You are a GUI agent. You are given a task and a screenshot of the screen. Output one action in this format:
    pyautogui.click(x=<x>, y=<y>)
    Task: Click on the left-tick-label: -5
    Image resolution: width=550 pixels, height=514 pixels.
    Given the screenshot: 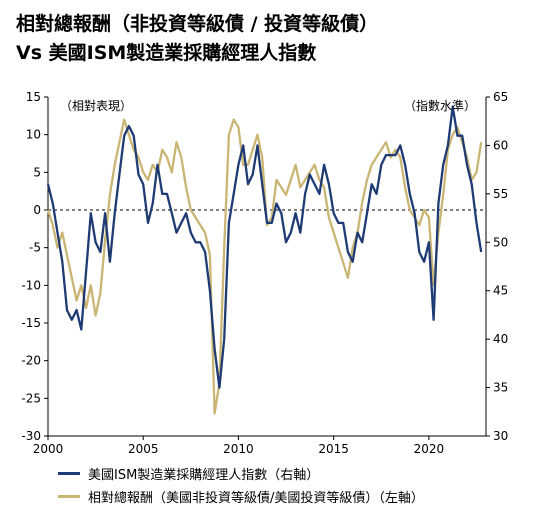 What is the action you would take?
    pyautogui.click(x=35, y=248)
    